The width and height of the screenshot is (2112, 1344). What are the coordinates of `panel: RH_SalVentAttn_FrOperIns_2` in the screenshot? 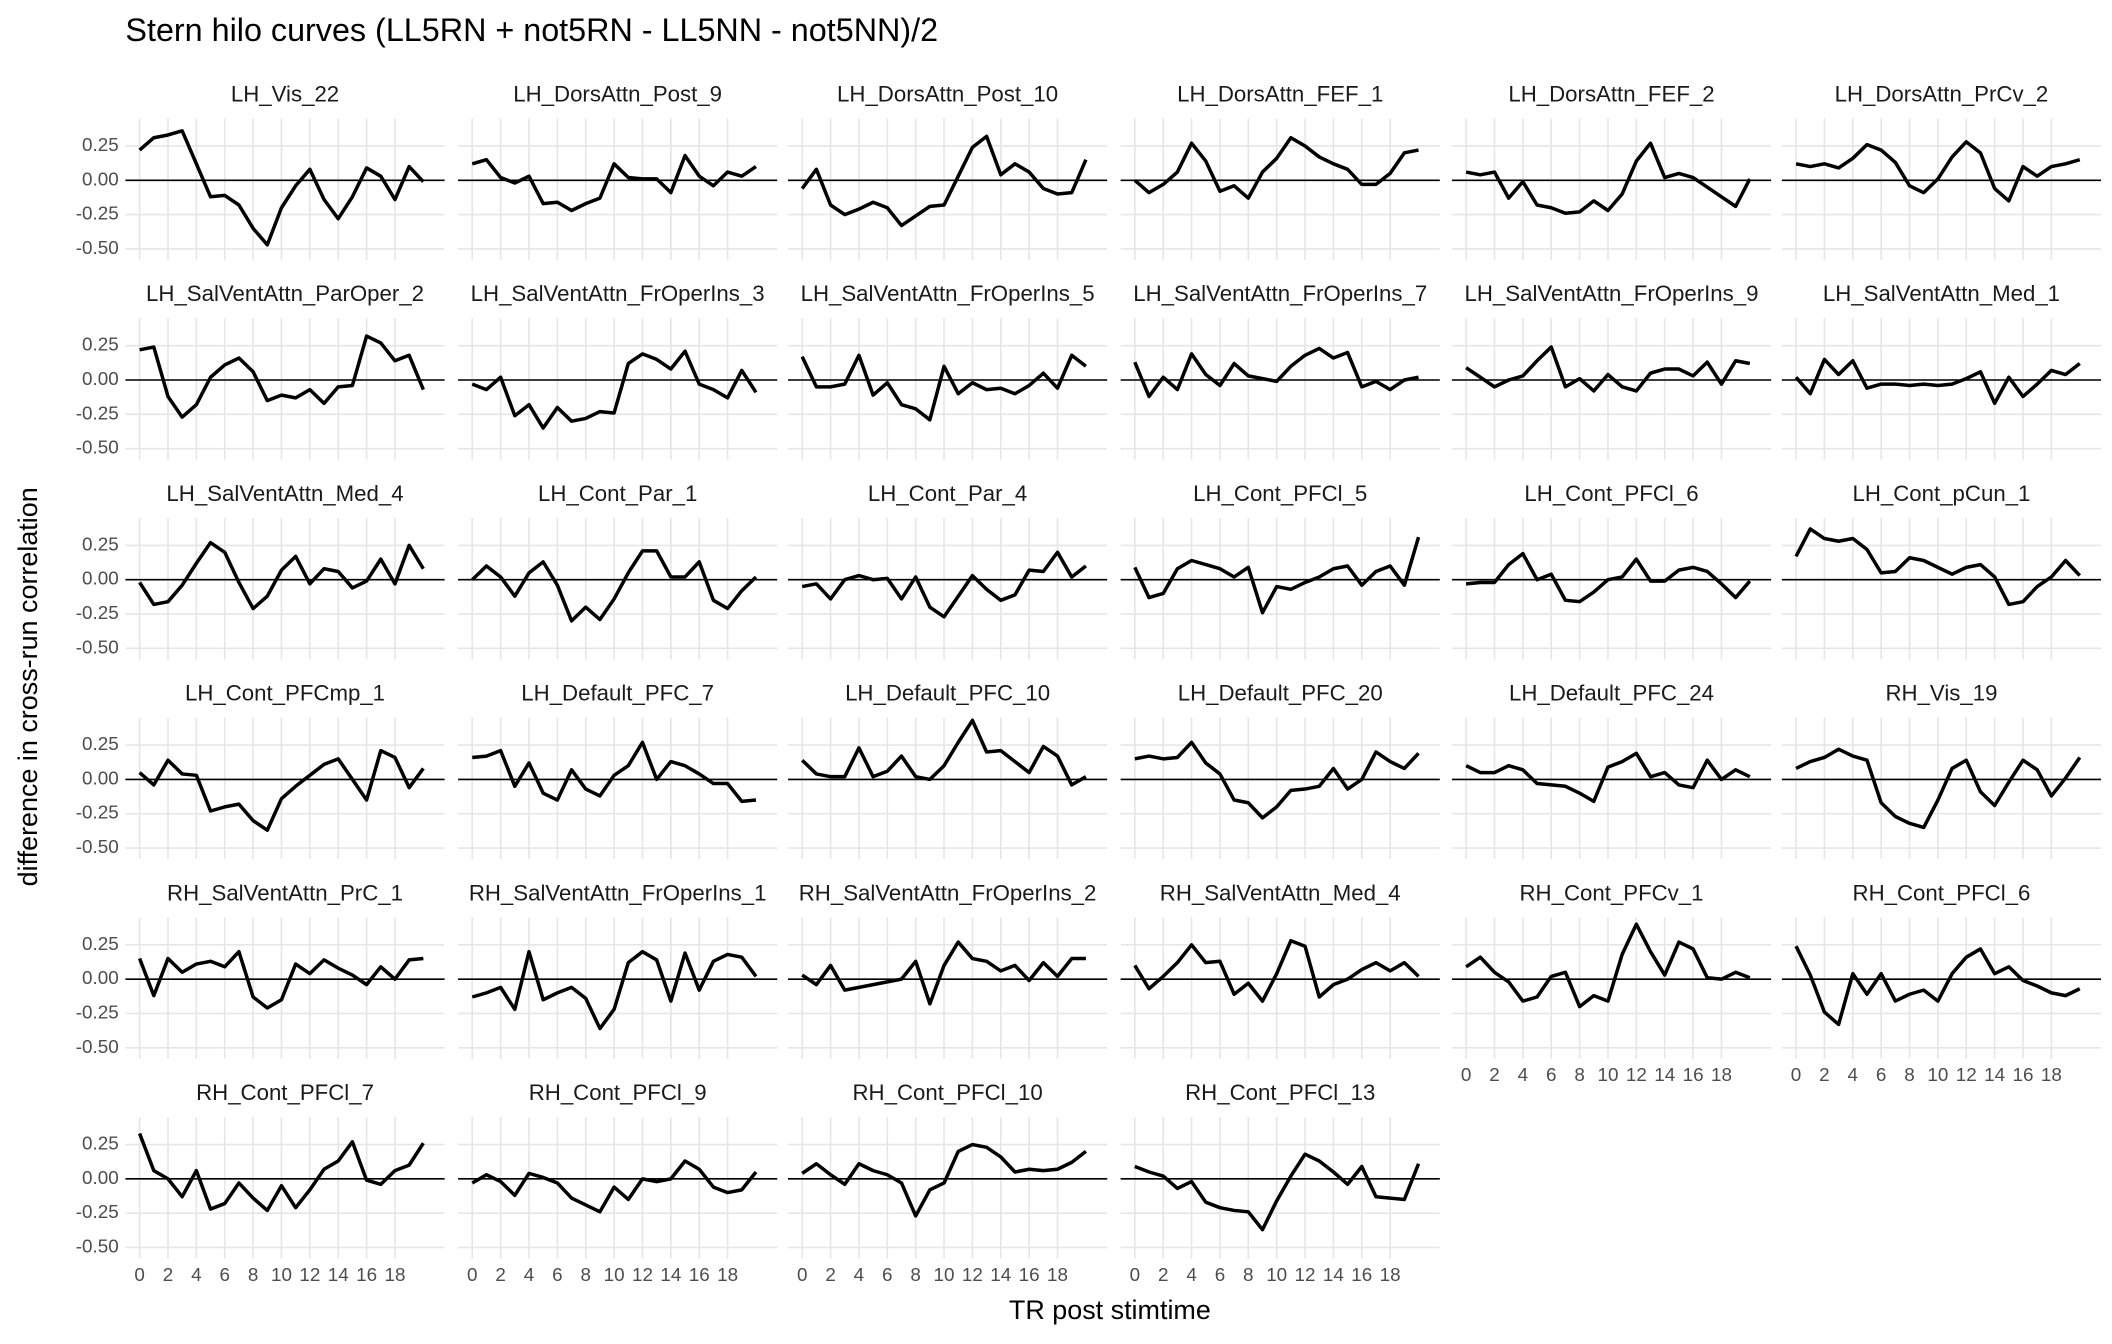 It's located at (948, 969).